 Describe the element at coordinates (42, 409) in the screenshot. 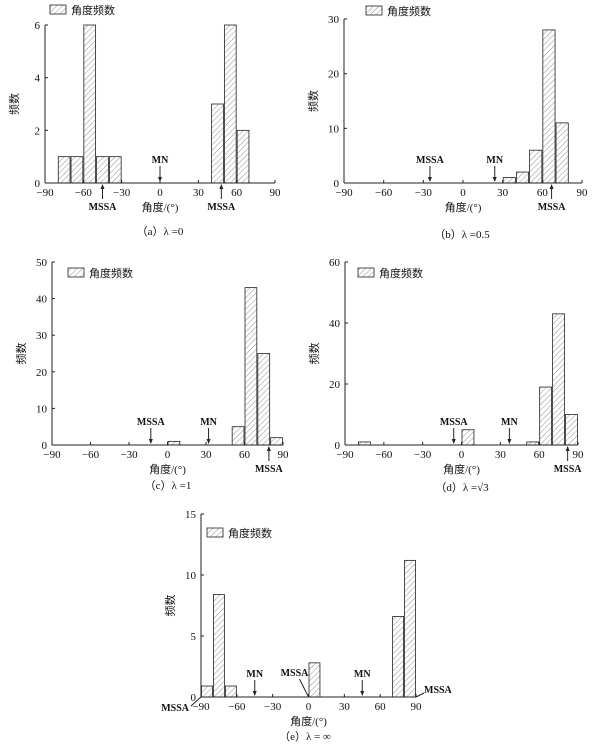

I see `y-tick-label: 10` at that location.